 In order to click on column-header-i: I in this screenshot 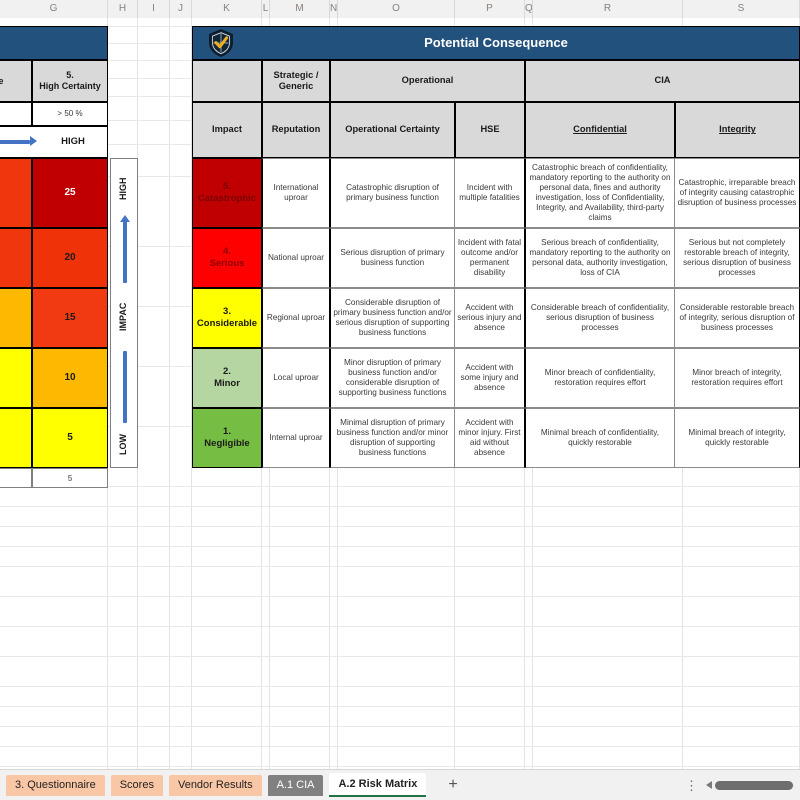, I will do `click(154, 9)`.